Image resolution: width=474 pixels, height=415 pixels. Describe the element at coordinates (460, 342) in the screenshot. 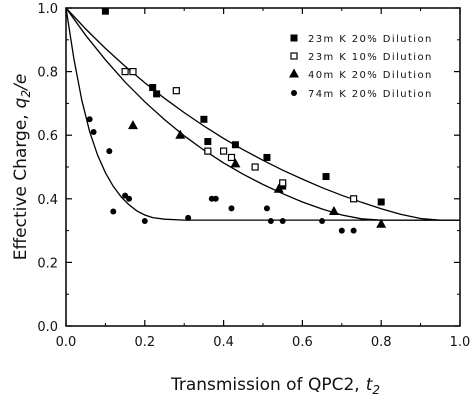

I see `x-tick-label: 1.0` at that location.